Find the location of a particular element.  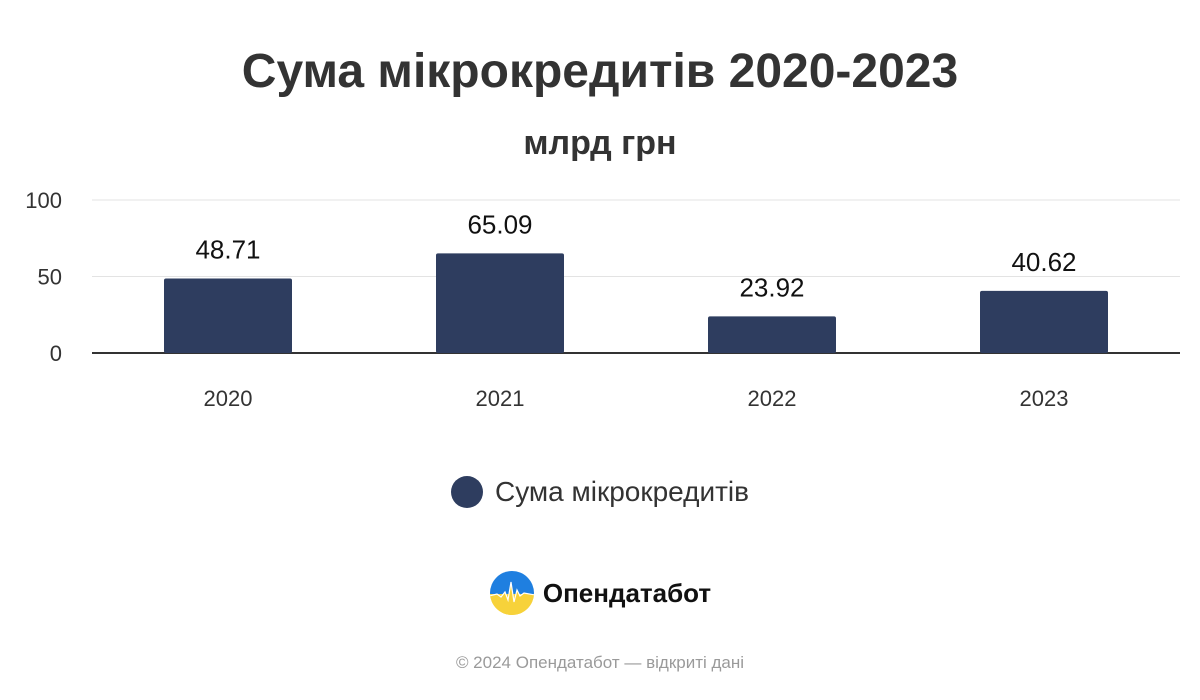

x-tick-label: 2023 is located at coordinates (1044, 398).